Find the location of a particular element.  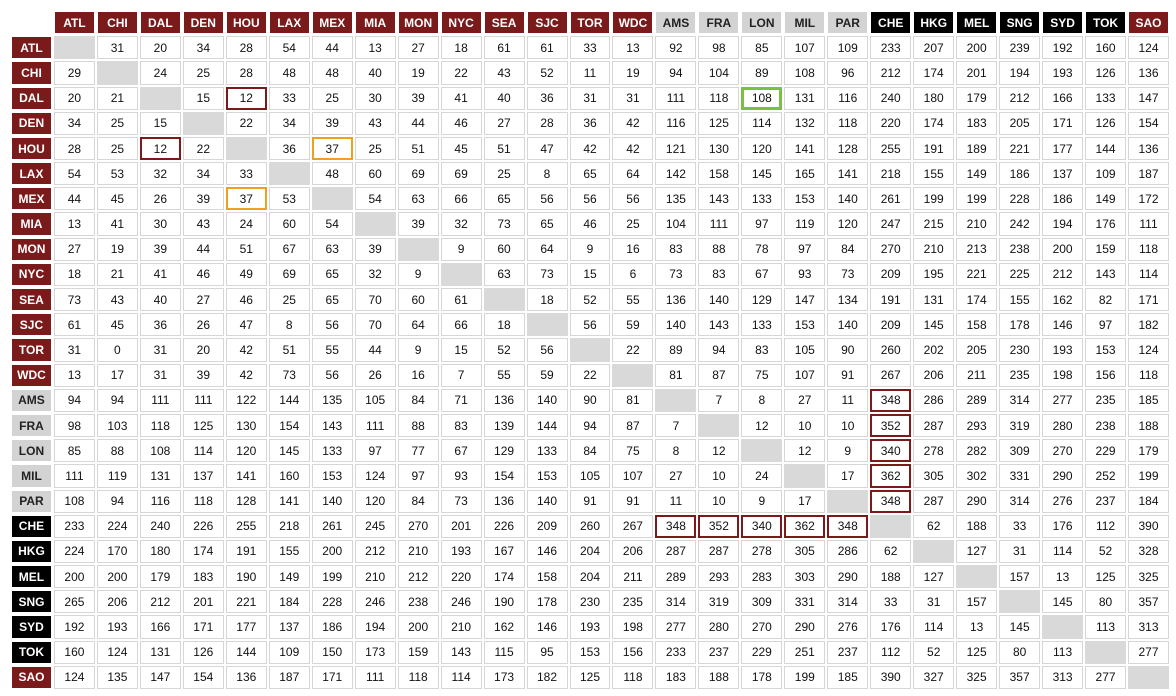

cell-nyc-atl: 18 is located at coordinates (74, 274).